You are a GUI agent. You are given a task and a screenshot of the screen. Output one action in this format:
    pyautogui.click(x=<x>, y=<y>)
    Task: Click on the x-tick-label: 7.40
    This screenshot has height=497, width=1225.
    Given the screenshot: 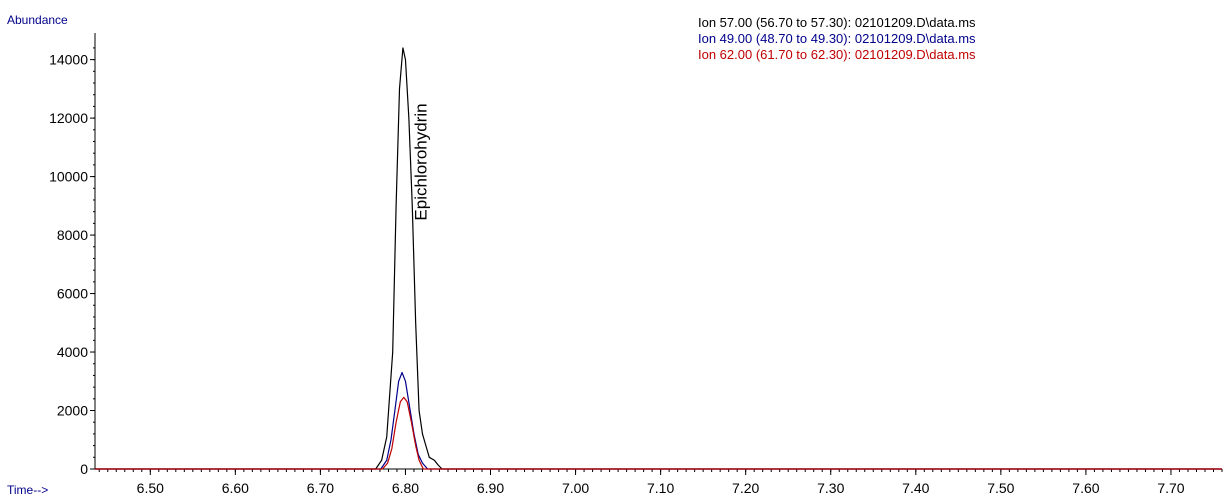 What is the action you would take?
    pyautogui.click(x=915, y=488)
    